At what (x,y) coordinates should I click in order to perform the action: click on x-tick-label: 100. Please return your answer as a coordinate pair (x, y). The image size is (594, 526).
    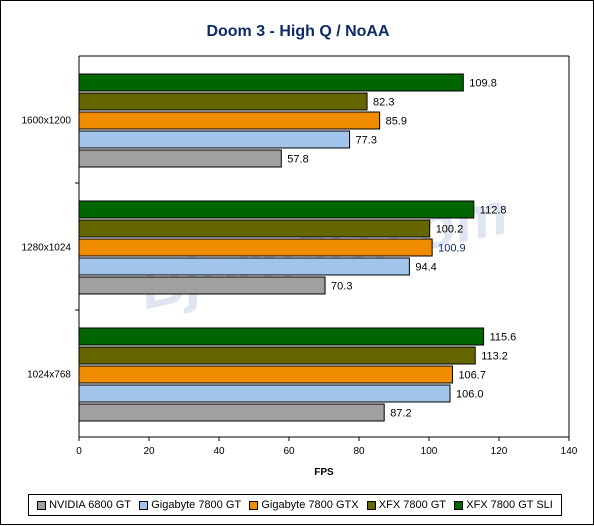
    Looking at the image, I should click on (429, 451).